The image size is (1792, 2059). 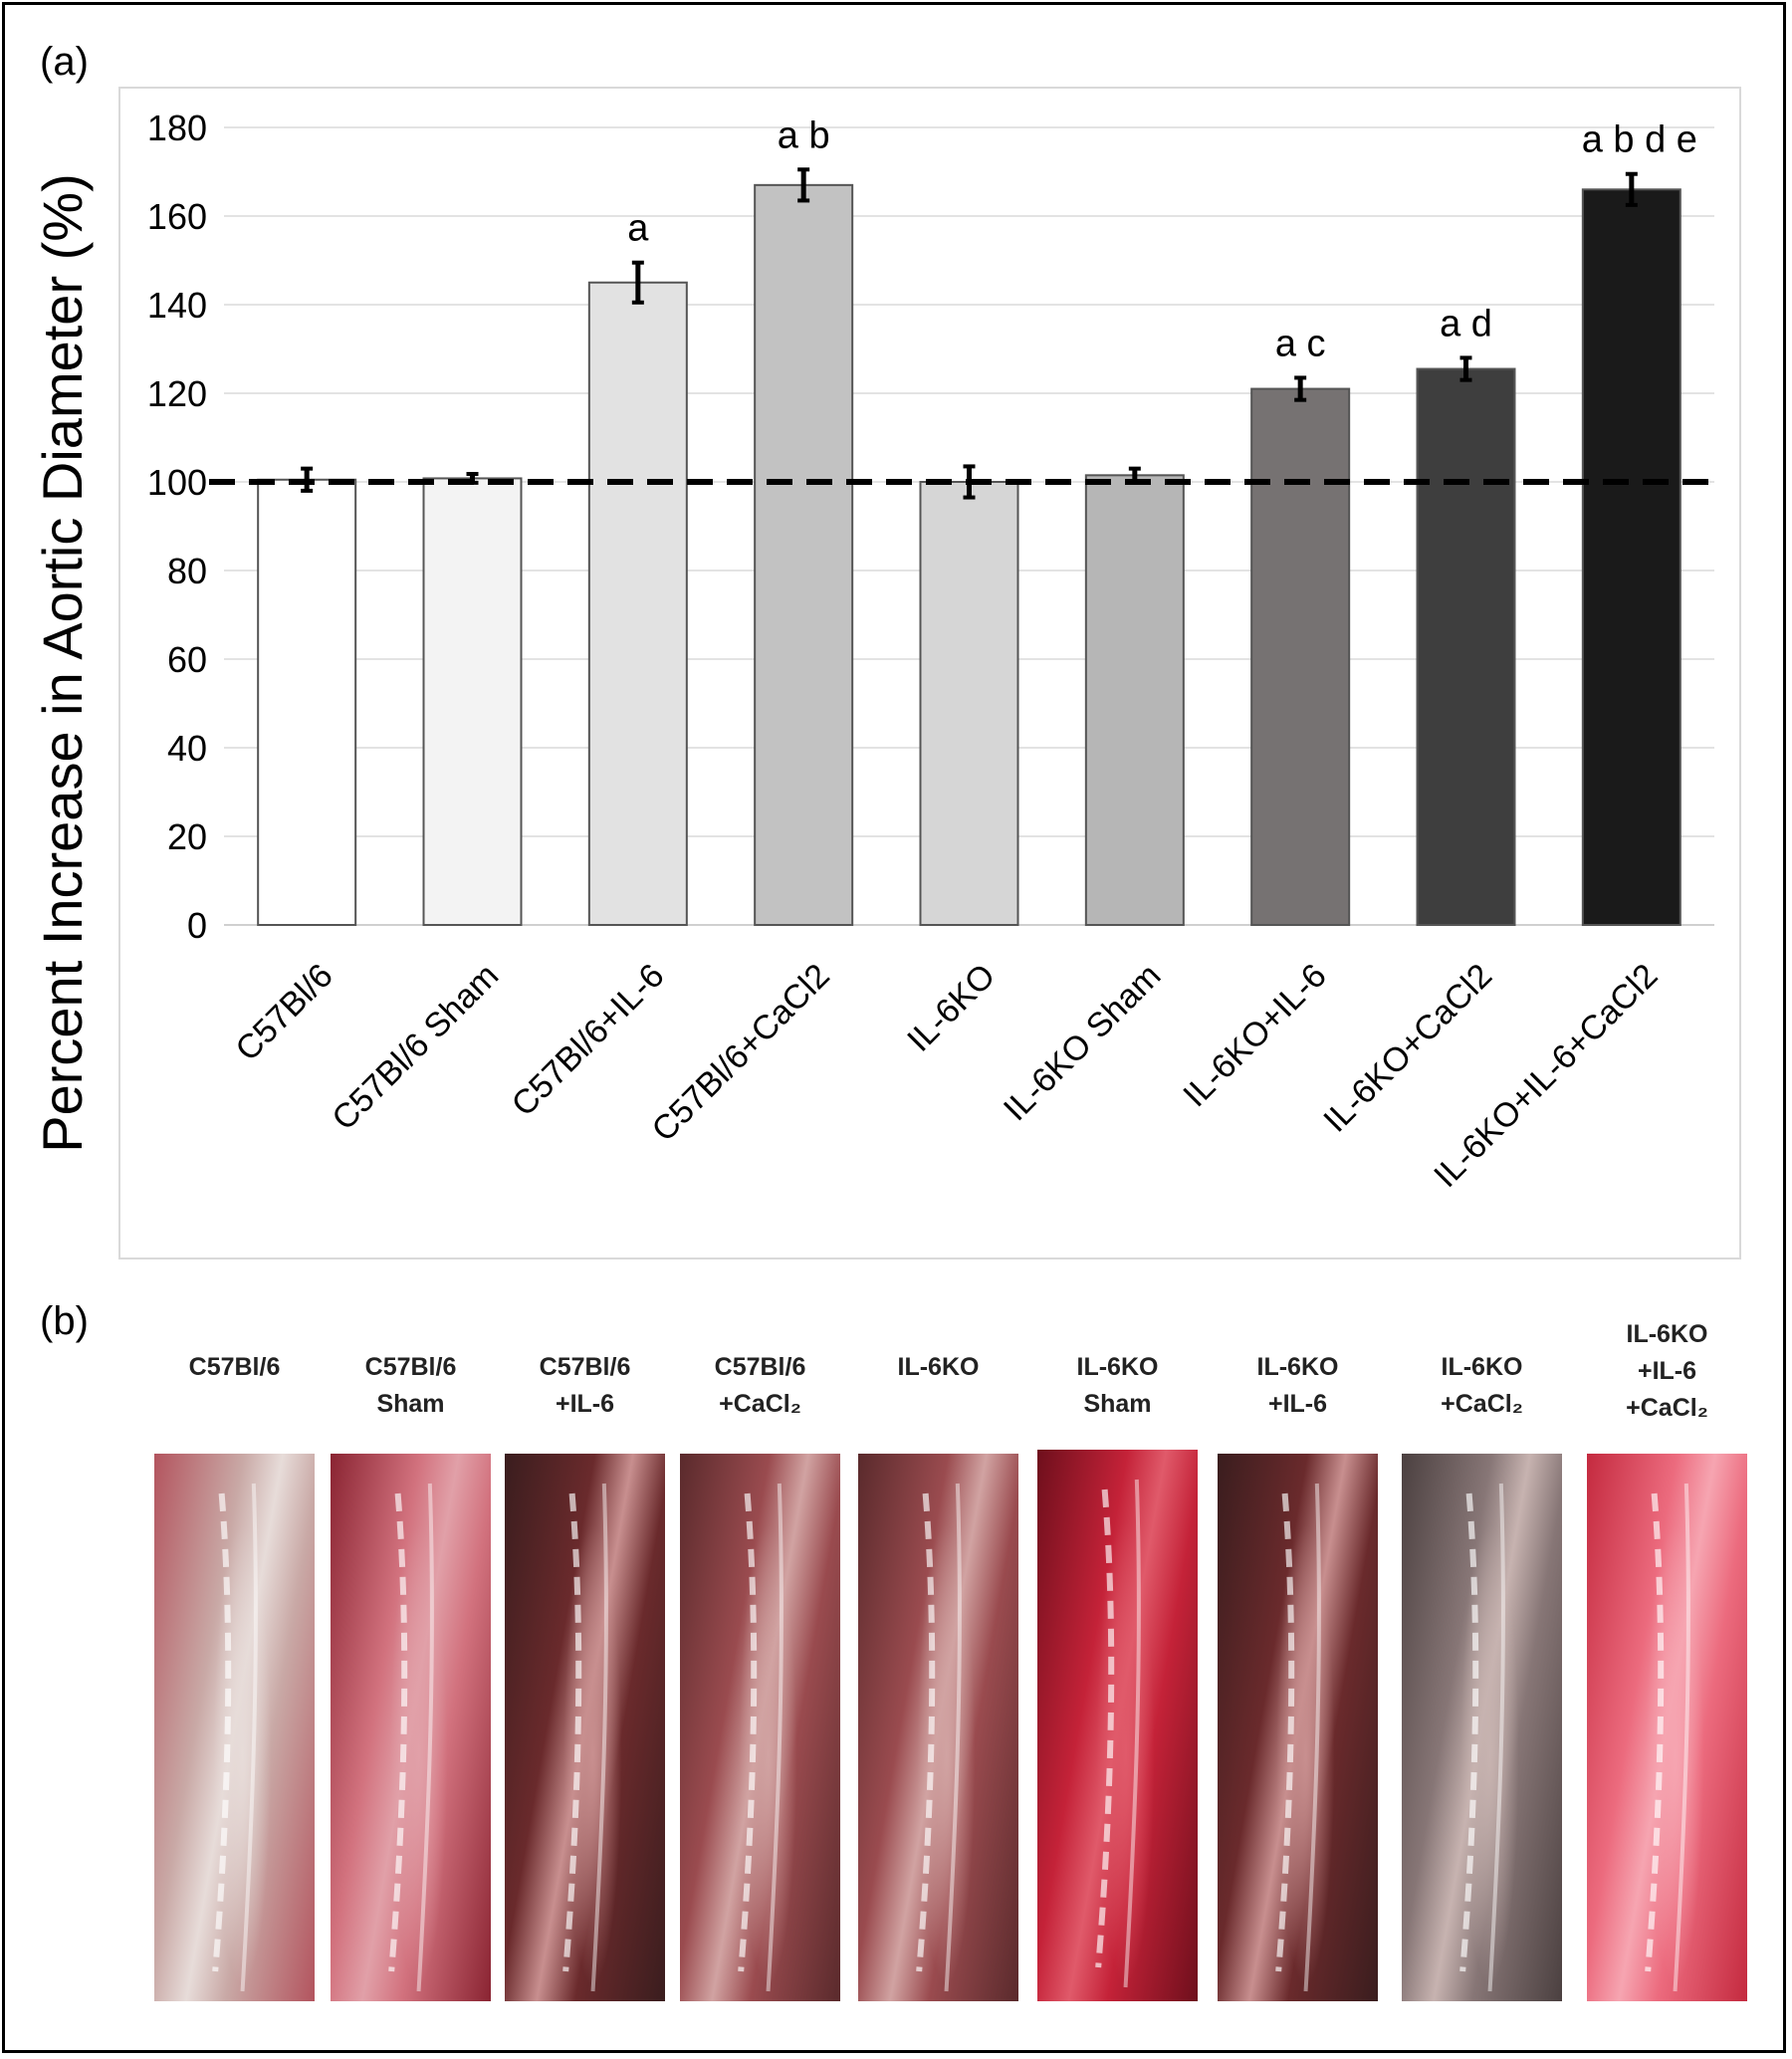 What do you see at coordinates (187, 748) in the screenshot?
I see `y-tick-label: 40` at bounding box center [187, 748].